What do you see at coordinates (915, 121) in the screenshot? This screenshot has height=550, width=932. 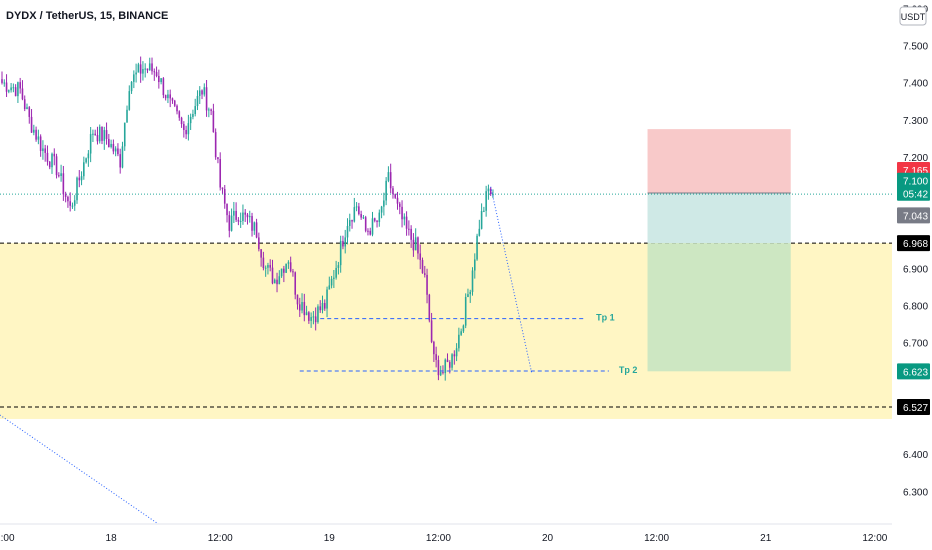 I see `y-tick-label: 7.300` at bounding box center [915, 121].